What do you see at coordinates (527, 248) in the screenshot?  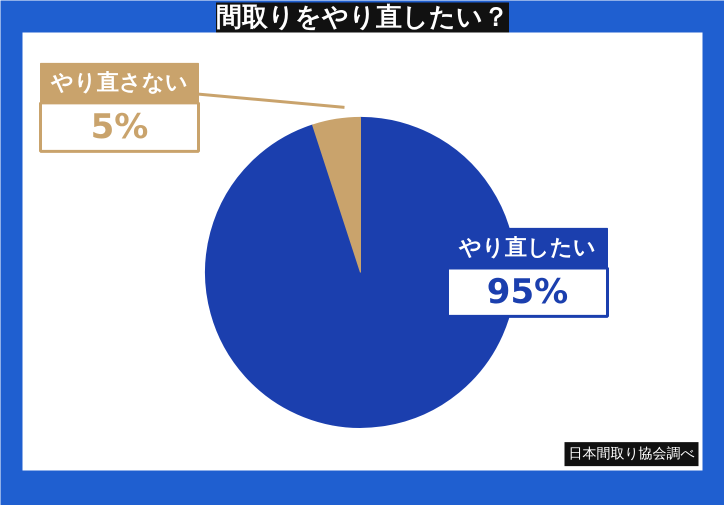 I see `slice-label: やり直したい` at bounding box center [527, 248].